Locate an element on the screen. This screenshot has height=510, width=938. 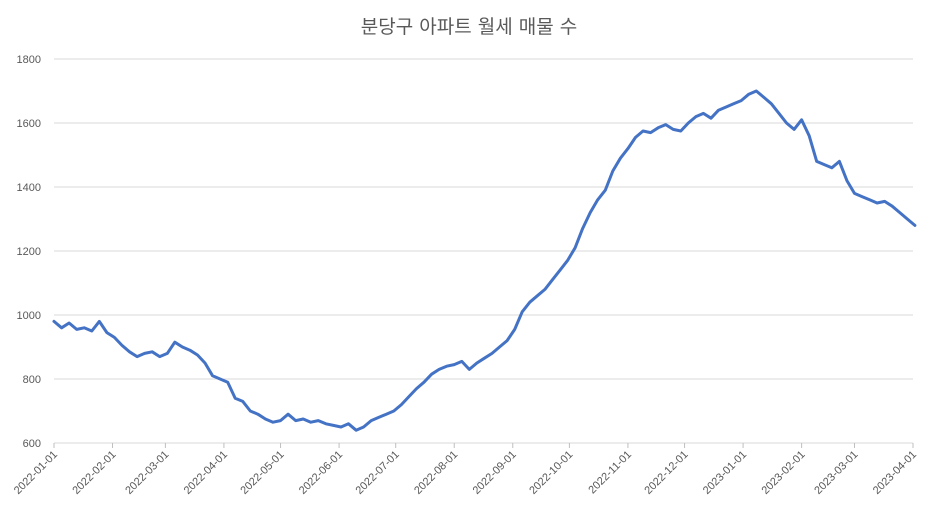
x-tick-label: 2022-02-01 is located at coordinates (94, 473).